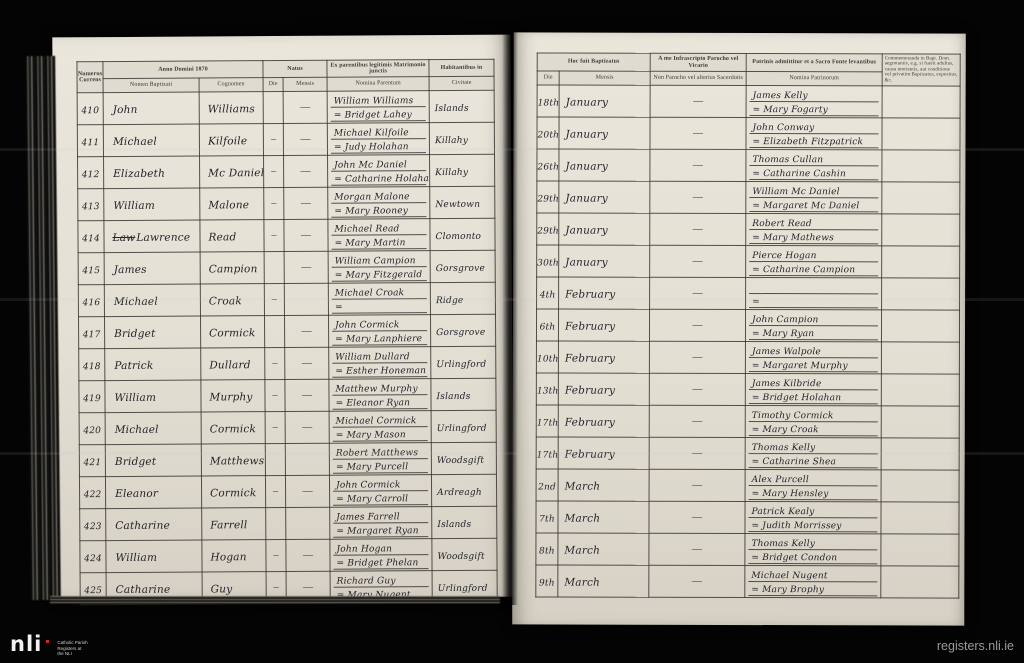  I want to click on baptism-day: 20th, so click(548, 133).